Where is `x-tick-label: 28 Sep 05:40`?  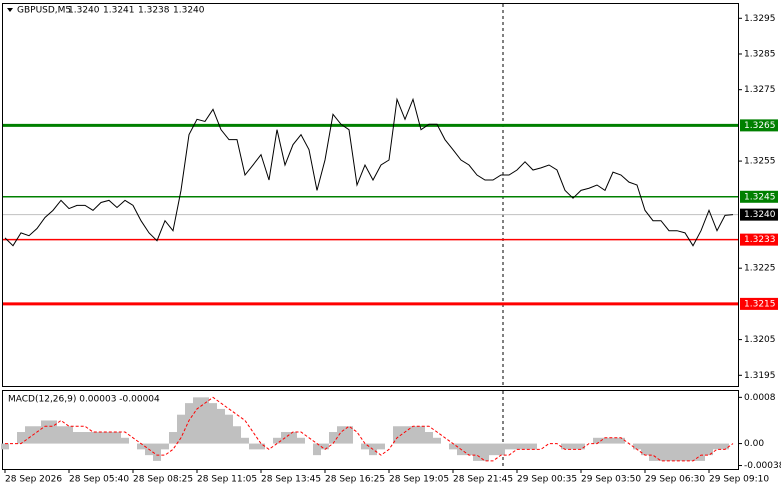
x-tick-label: 28 Sep 05:40 is located at coordinates (99, 480).